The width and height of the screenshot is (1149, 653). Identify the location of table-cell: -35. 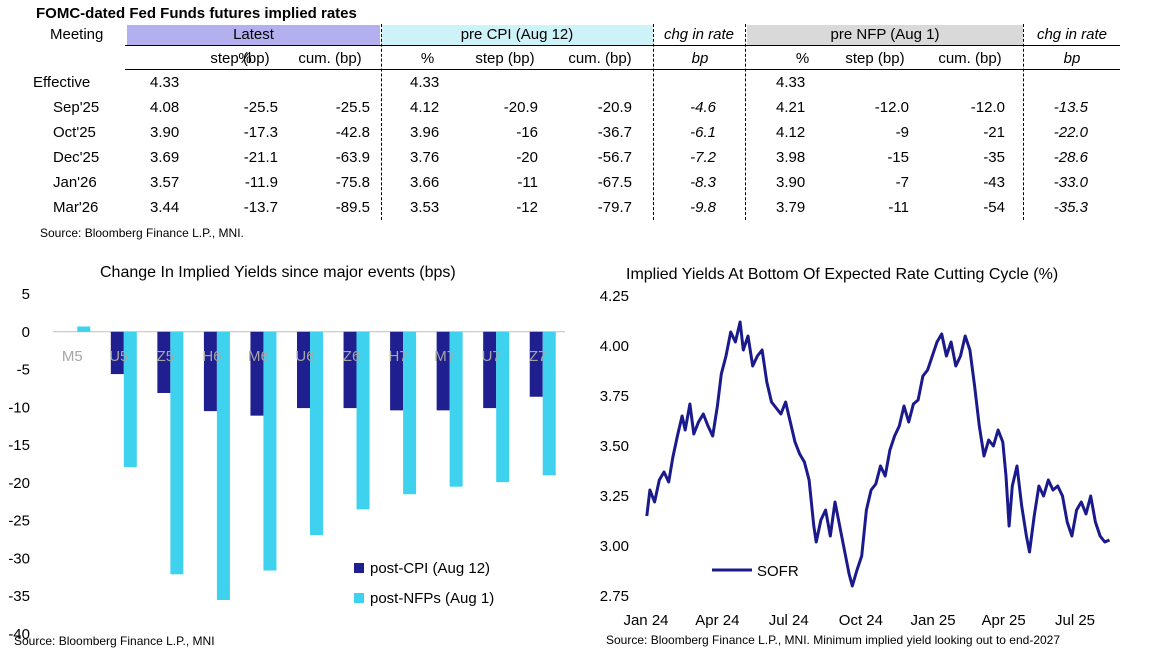
(994, 157).